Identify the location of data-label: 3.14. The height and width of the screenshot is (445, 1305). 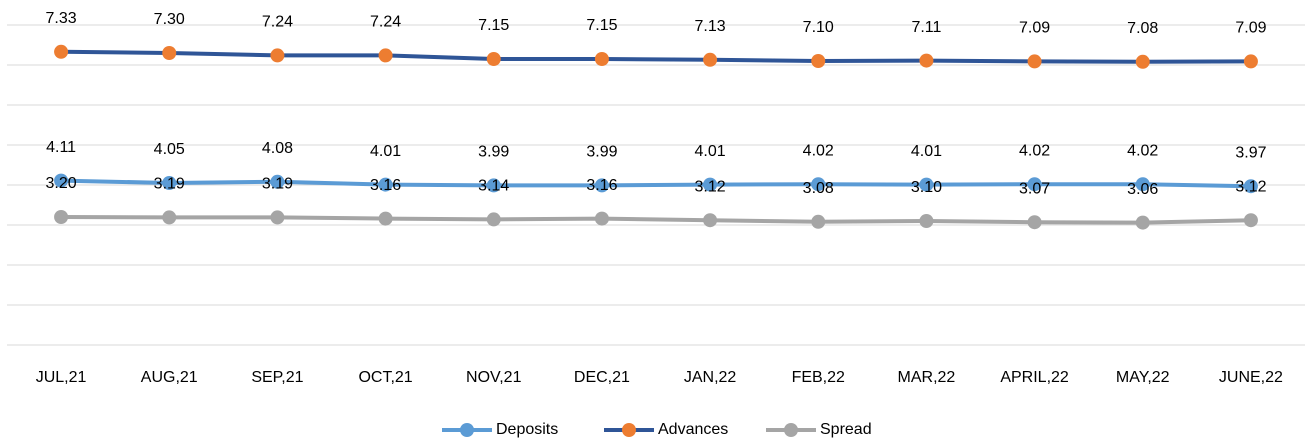
(493, 186).